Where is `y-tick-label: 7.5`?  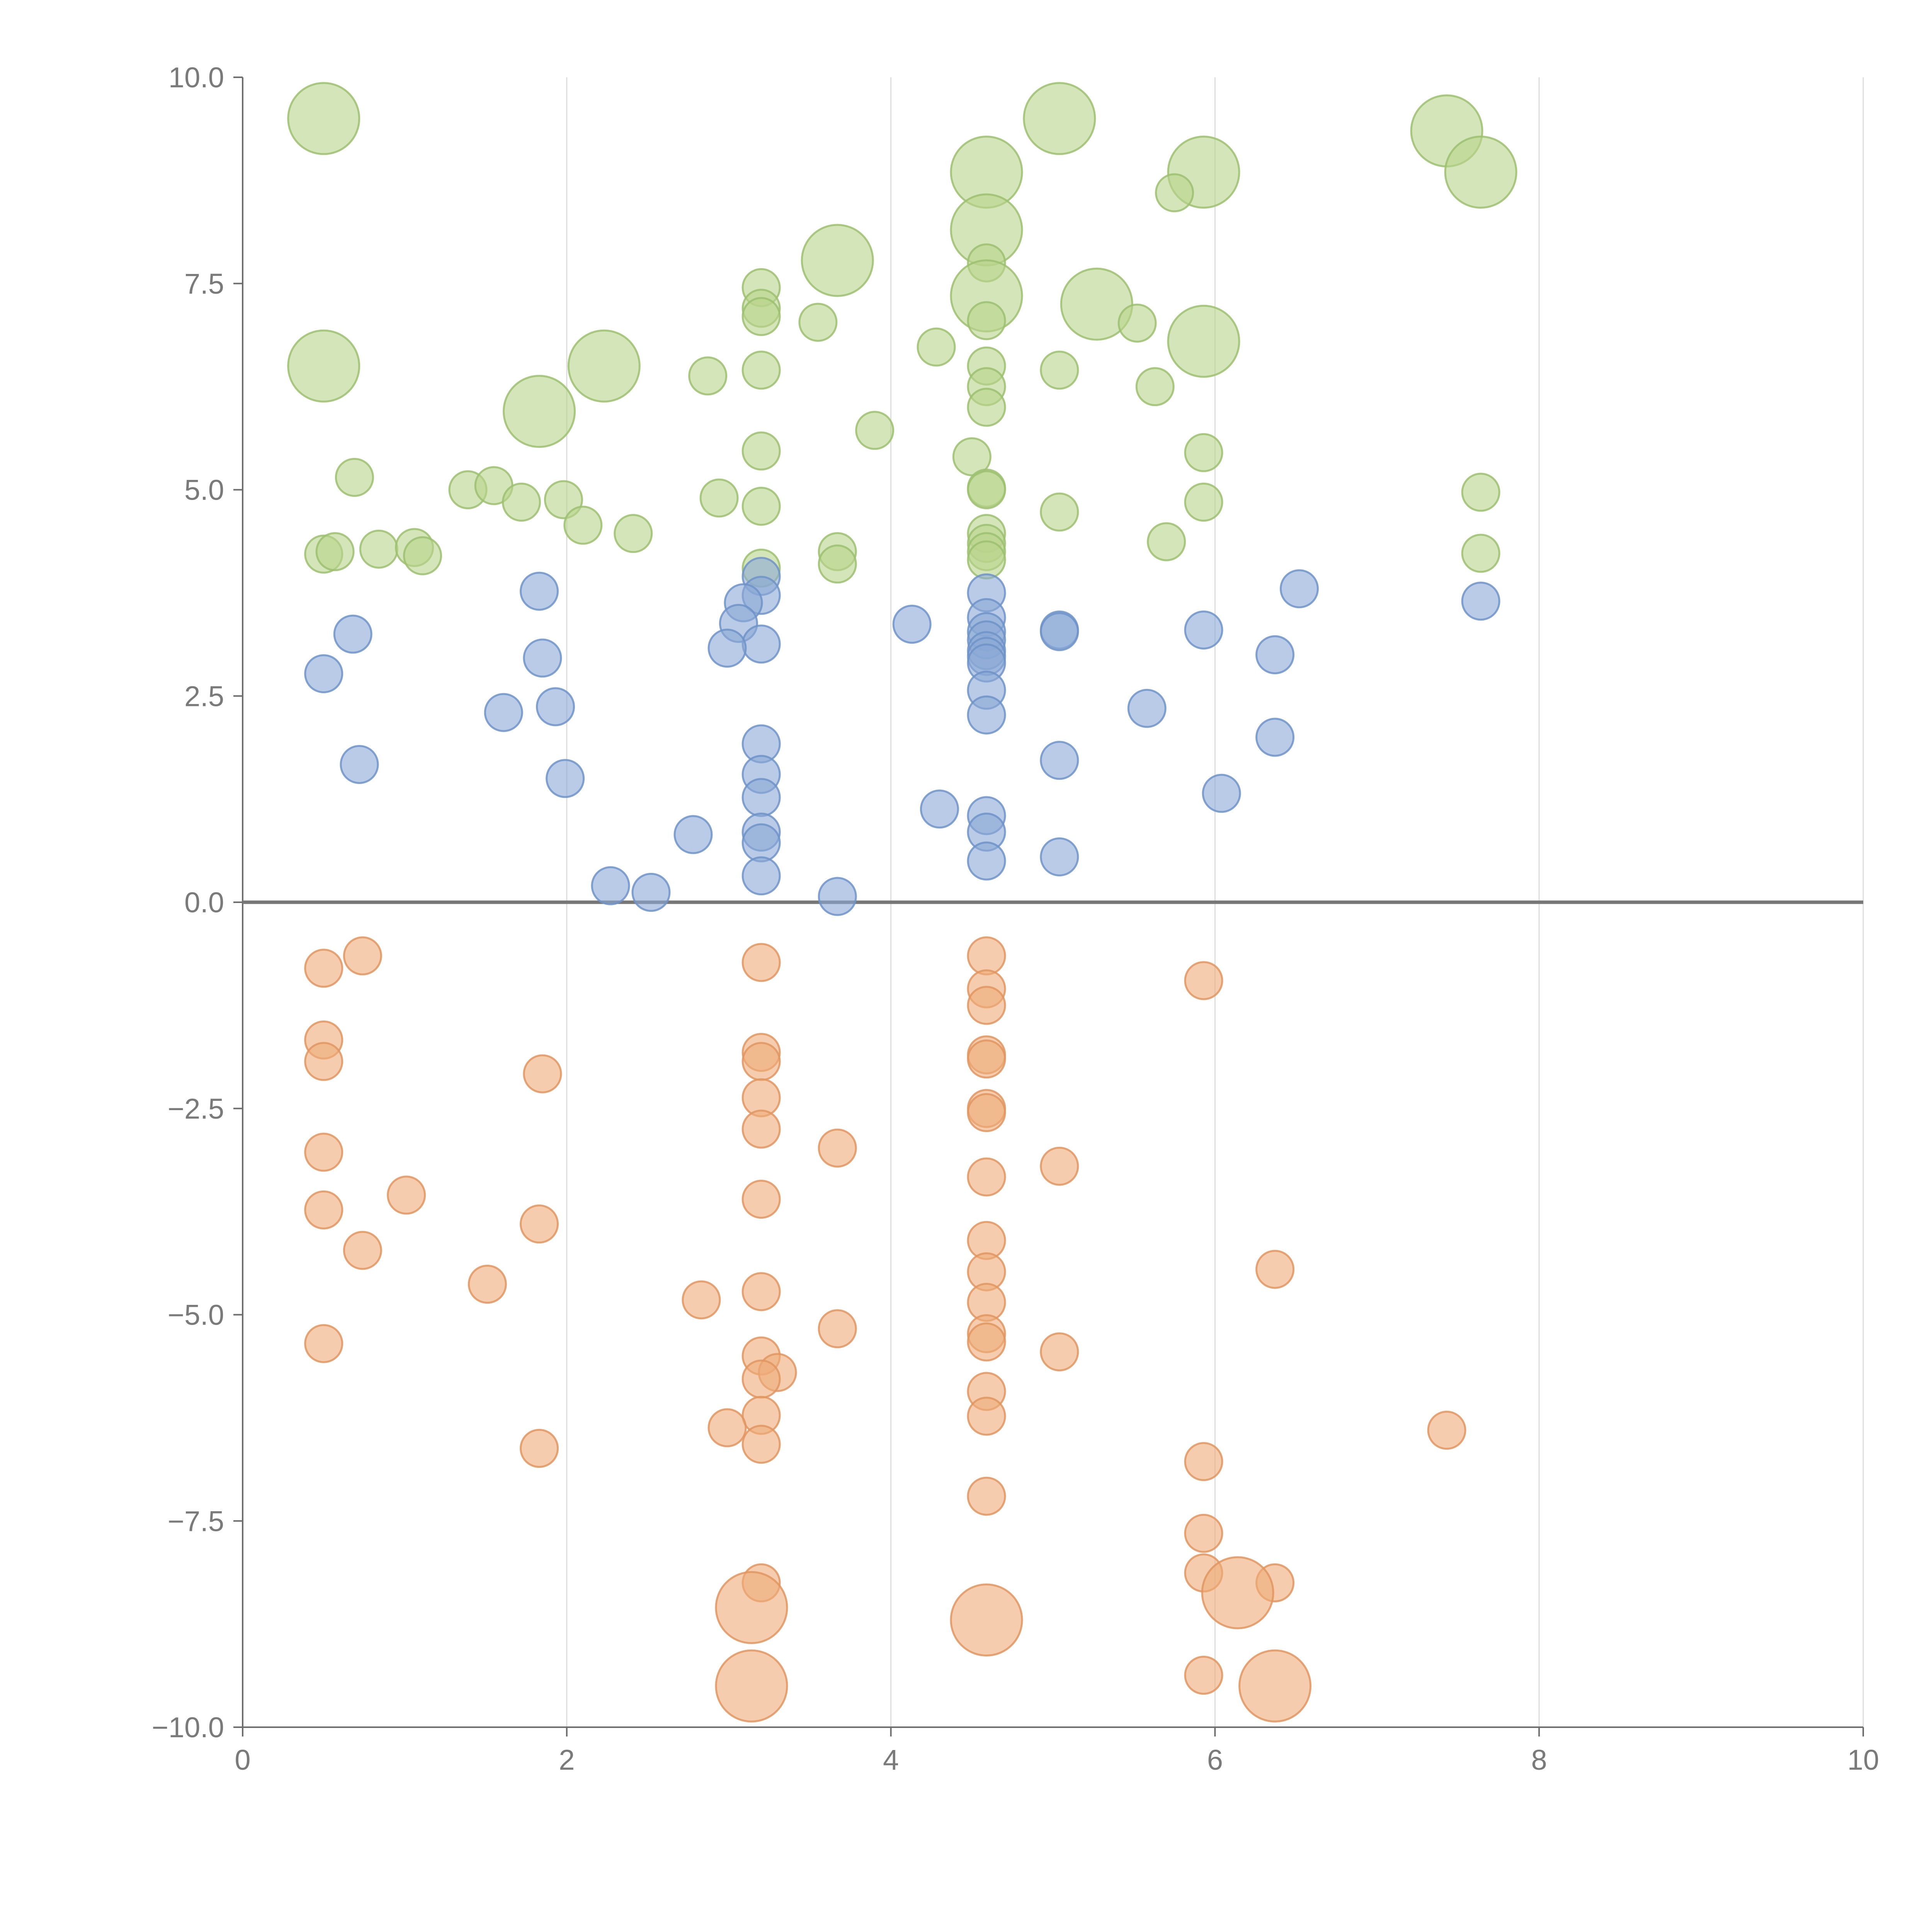 y-tick-label: 7.5 is located at coordinates (204, 284).